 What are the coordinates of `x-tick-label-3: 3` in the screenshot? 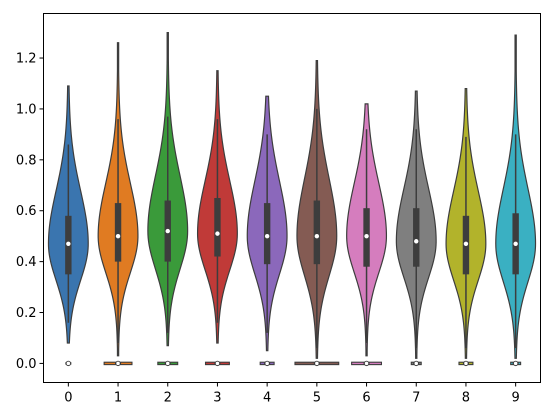 It's located at (217, 398).